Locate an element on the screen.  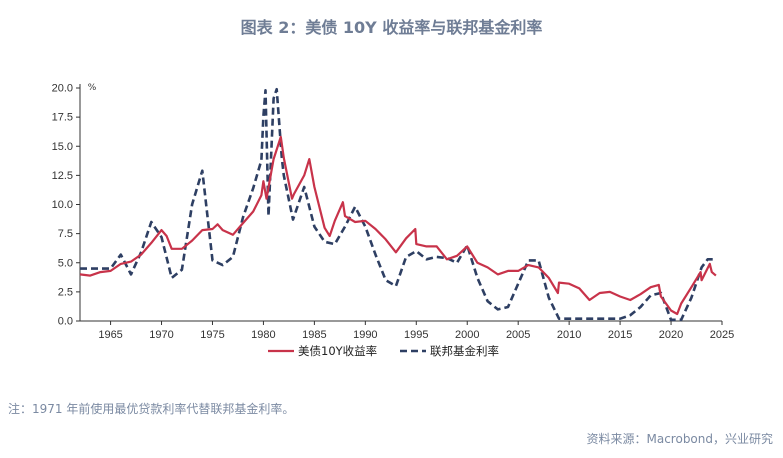
y-axis-unit: % is located at coordinates (92, 88).